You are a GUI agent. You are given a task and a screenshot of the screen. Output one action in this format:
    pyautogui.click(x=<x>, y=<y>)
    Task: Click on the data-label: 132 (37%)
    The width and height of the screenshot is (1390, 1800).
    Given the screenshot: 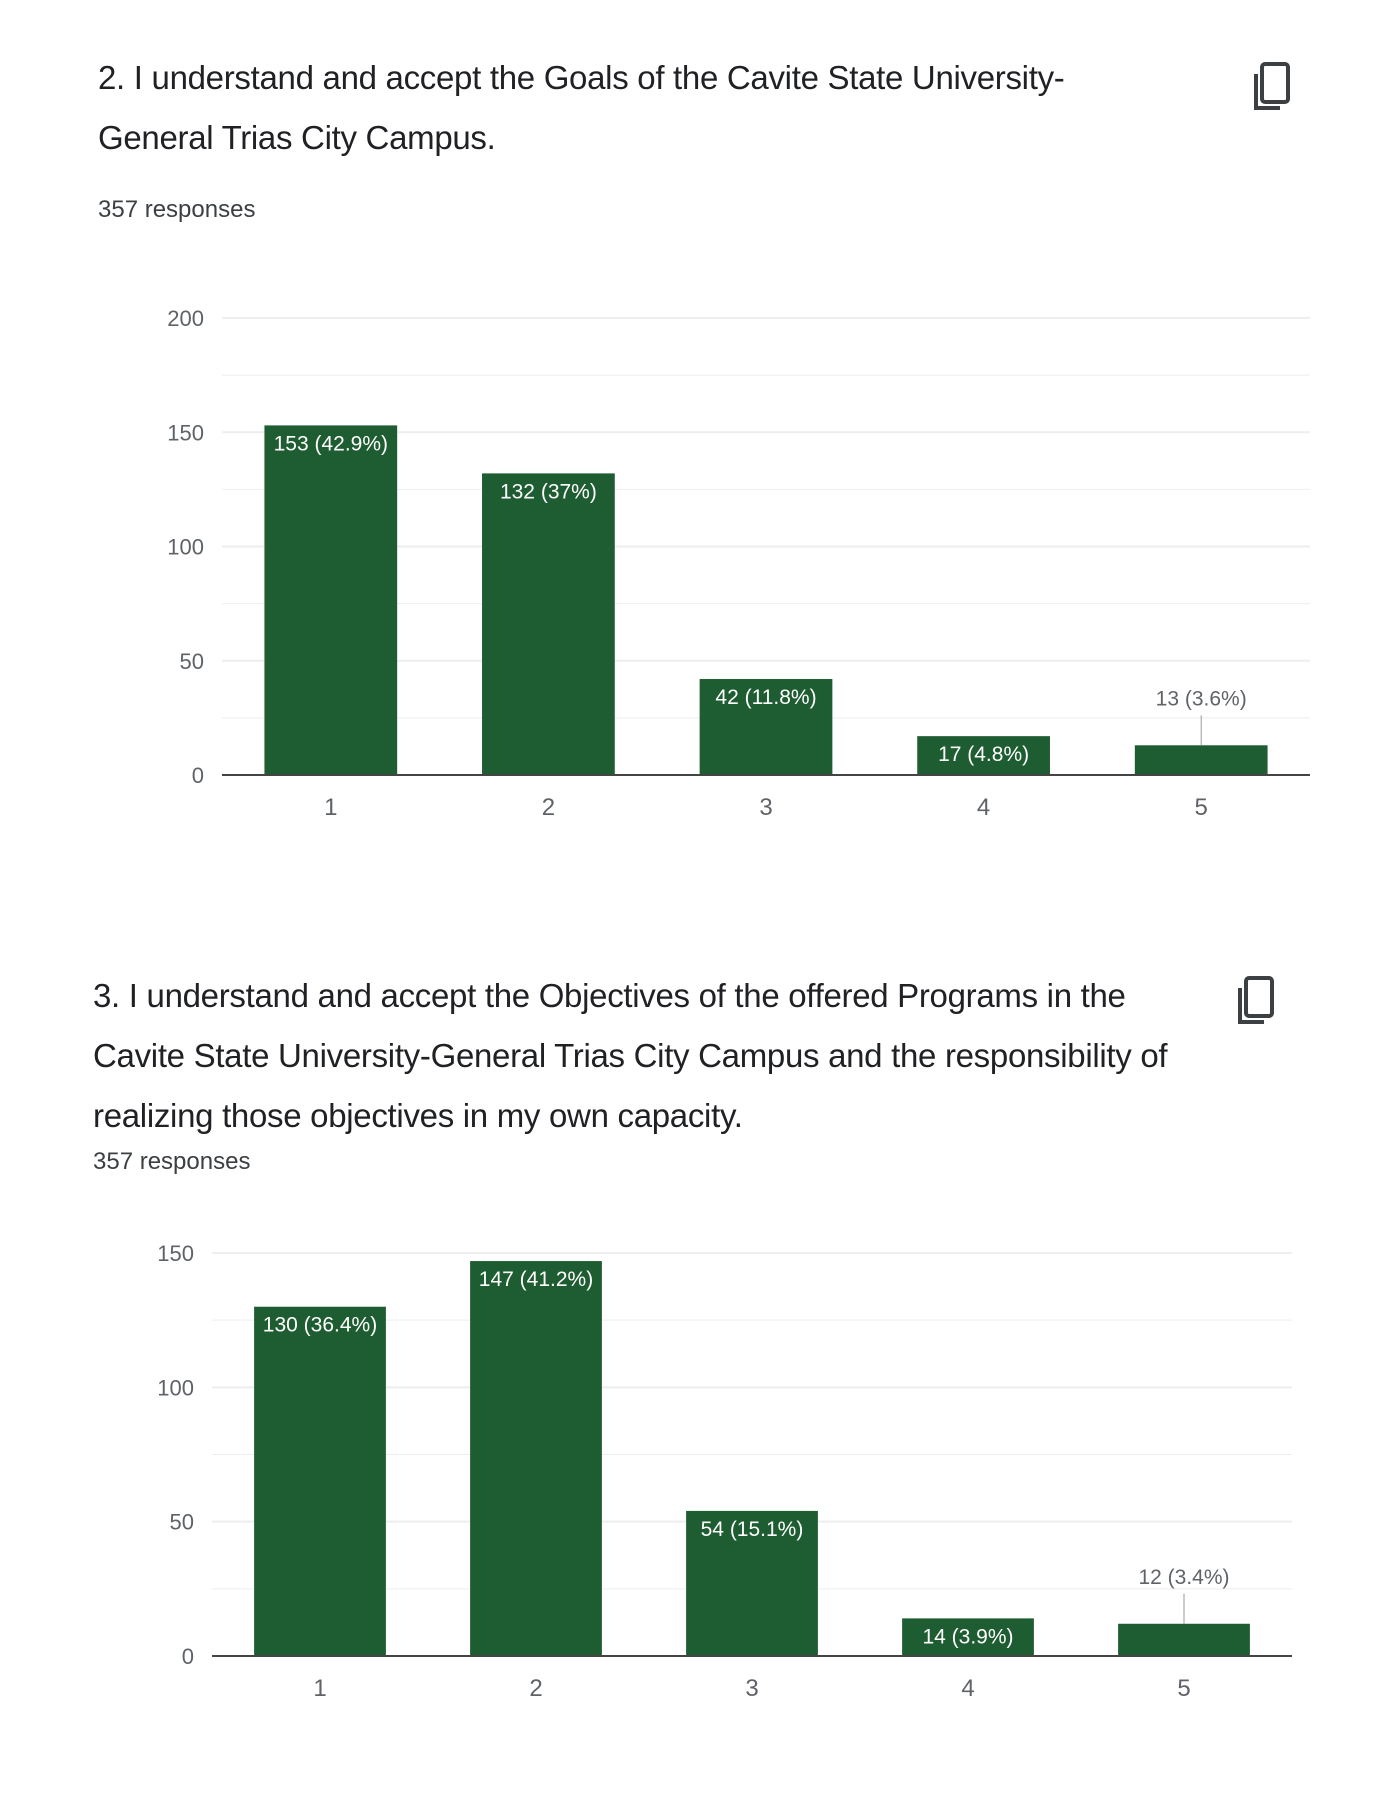 What is the action you would take?
    pyautogui.click(x=548, y=491)
    